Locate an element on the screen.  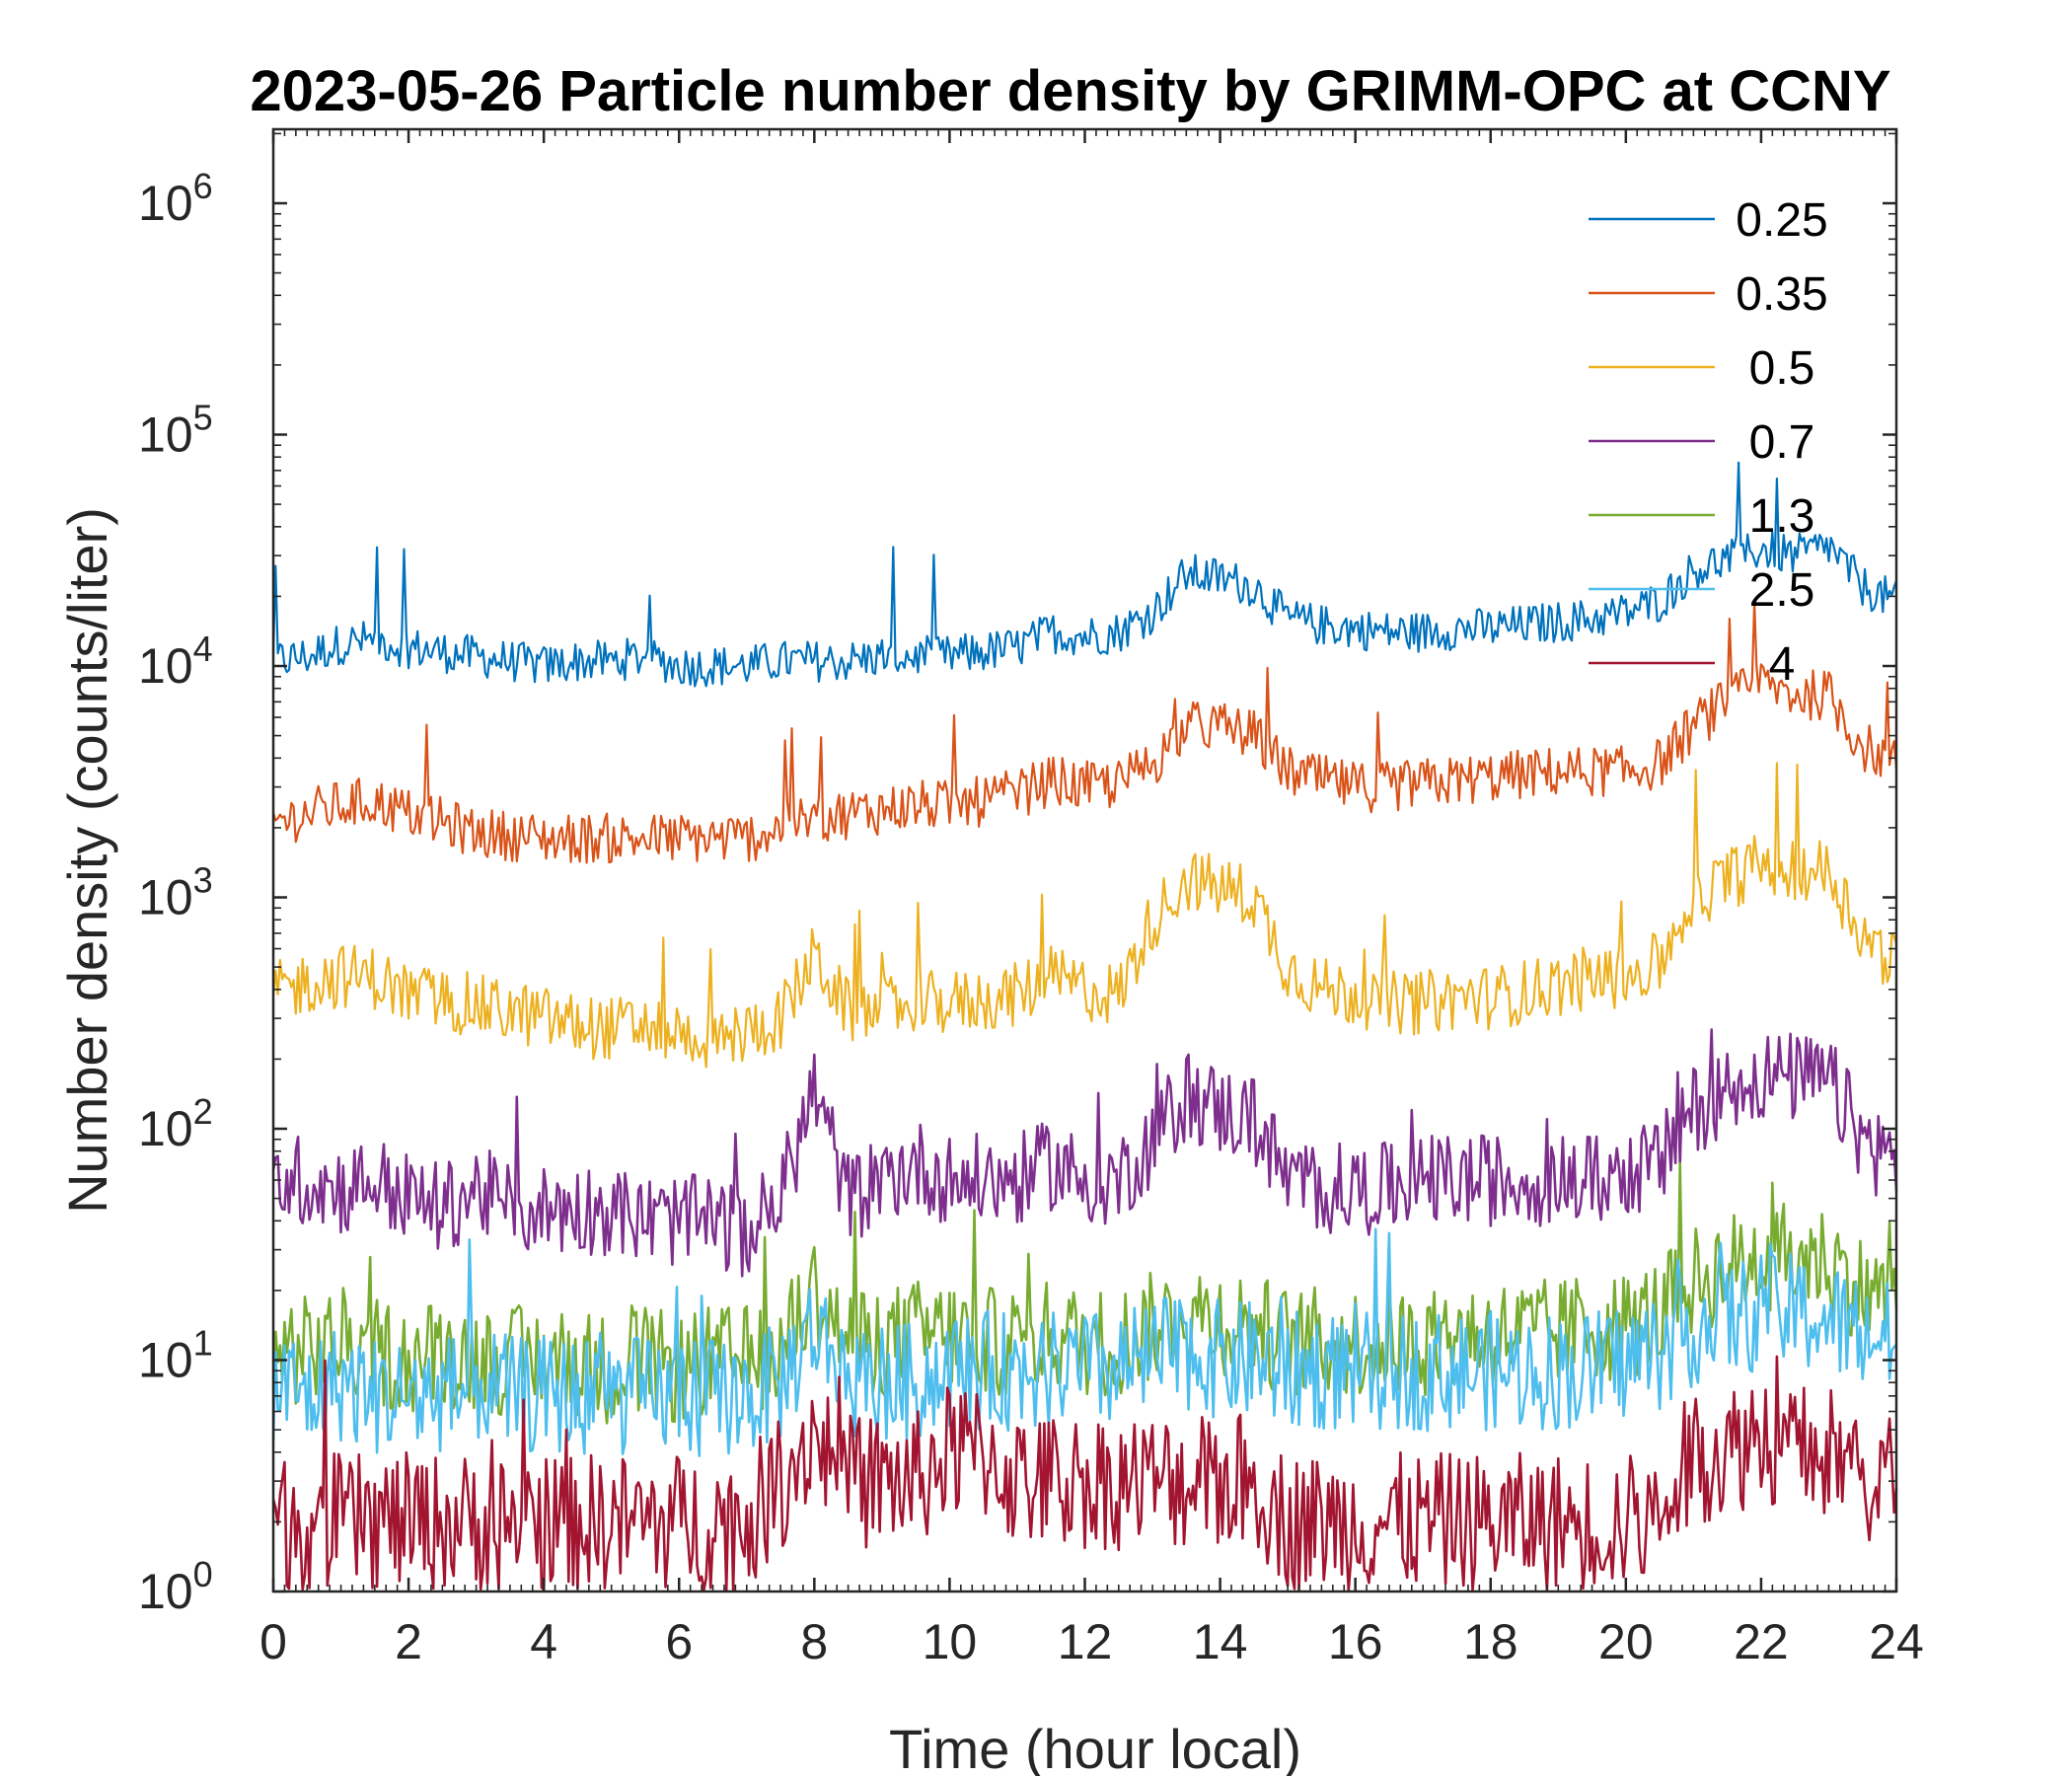
legend-label-0.25: 0.25 is located at coordinates (1781, 221).